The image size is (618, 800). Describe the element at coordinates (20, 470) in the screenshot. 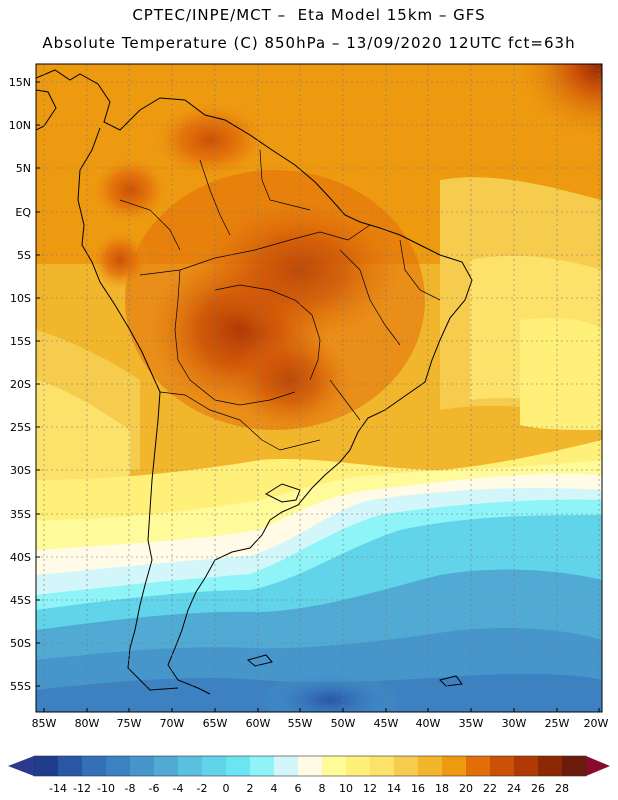

I see `lat-label: 30S` at that location.